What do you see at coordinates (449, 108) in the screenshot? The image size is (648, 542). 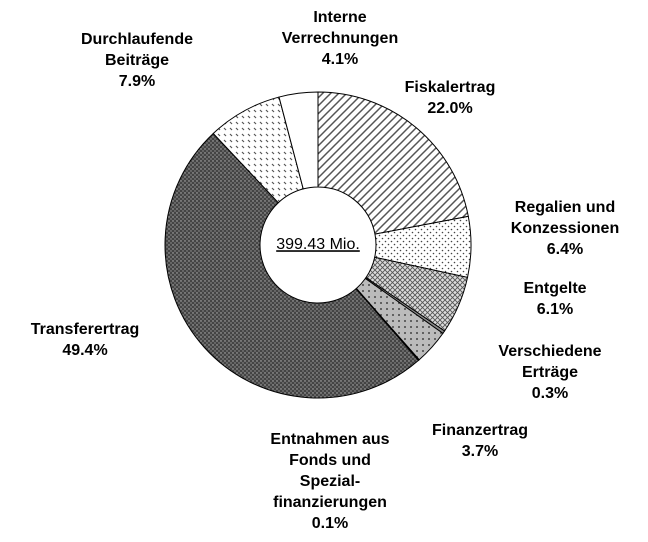 I see `value-label: 22.0%` at bounding box center [449, 108].